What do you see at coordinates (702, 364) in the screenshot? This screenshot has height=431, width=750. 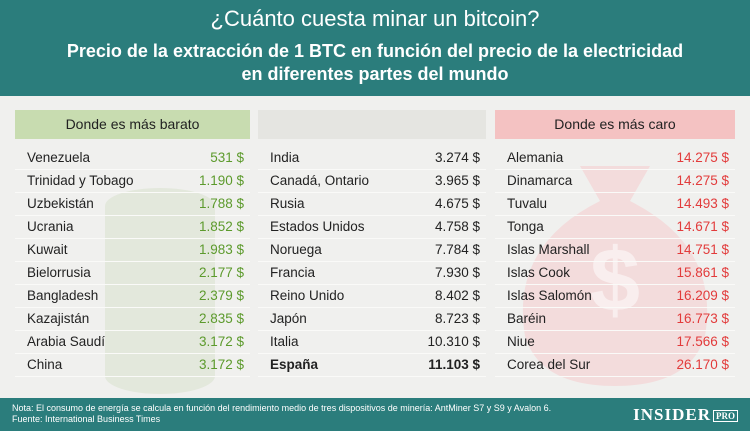 I see `cost: 26.170 $` at bounding box center [702, 364].